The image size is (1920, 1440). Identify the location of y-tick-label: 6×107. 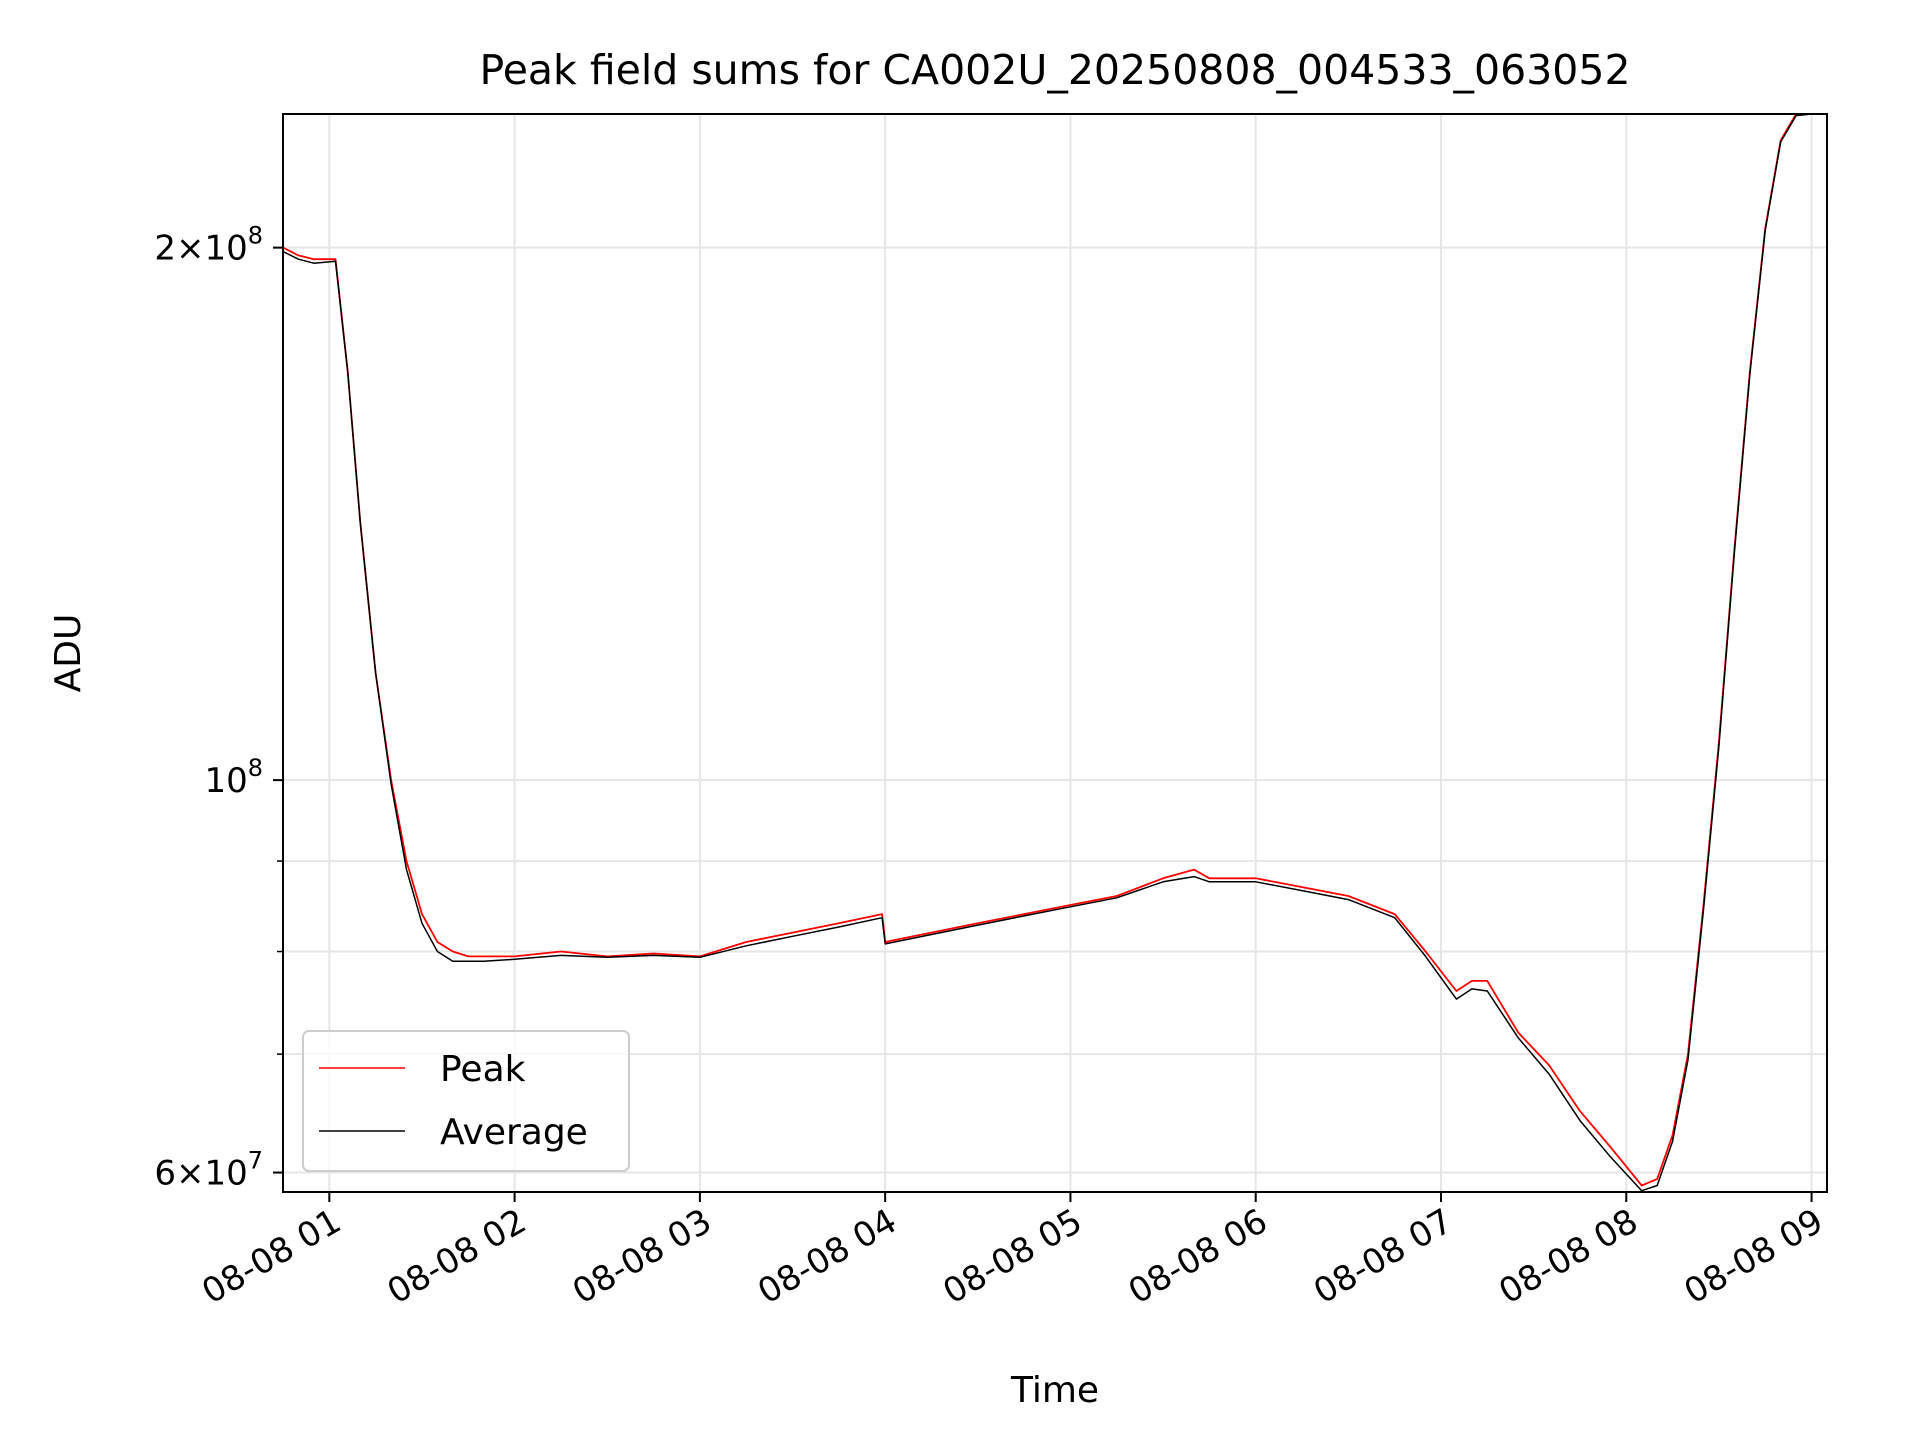
(208, 1170).